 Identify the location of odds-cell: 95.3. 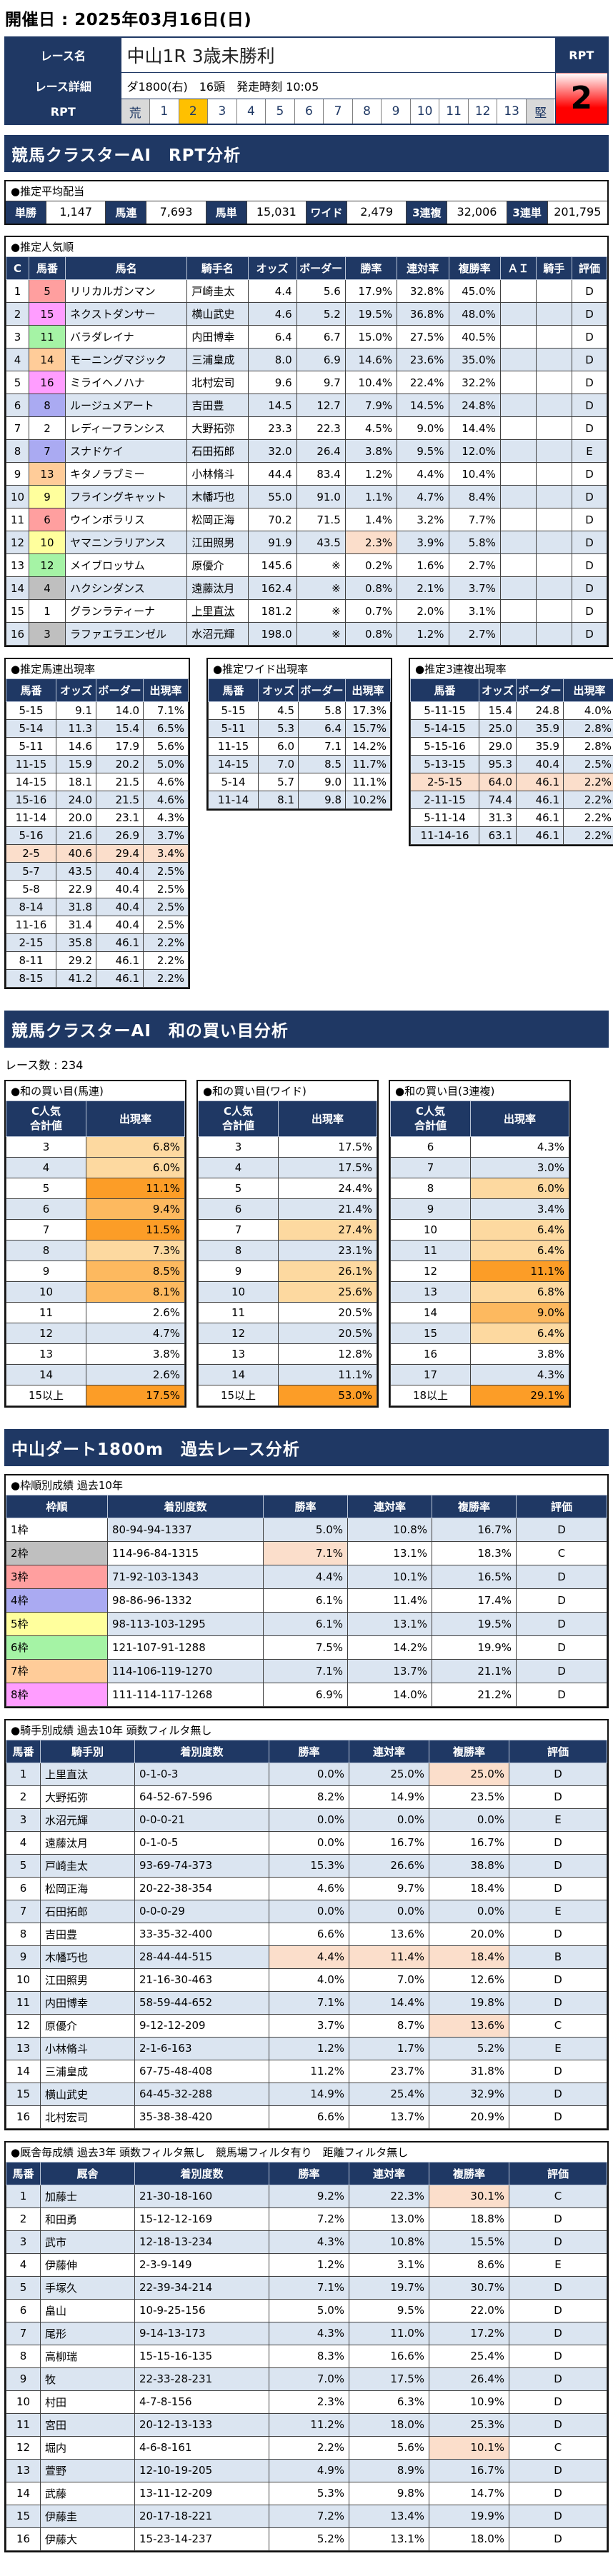
(498, 764).